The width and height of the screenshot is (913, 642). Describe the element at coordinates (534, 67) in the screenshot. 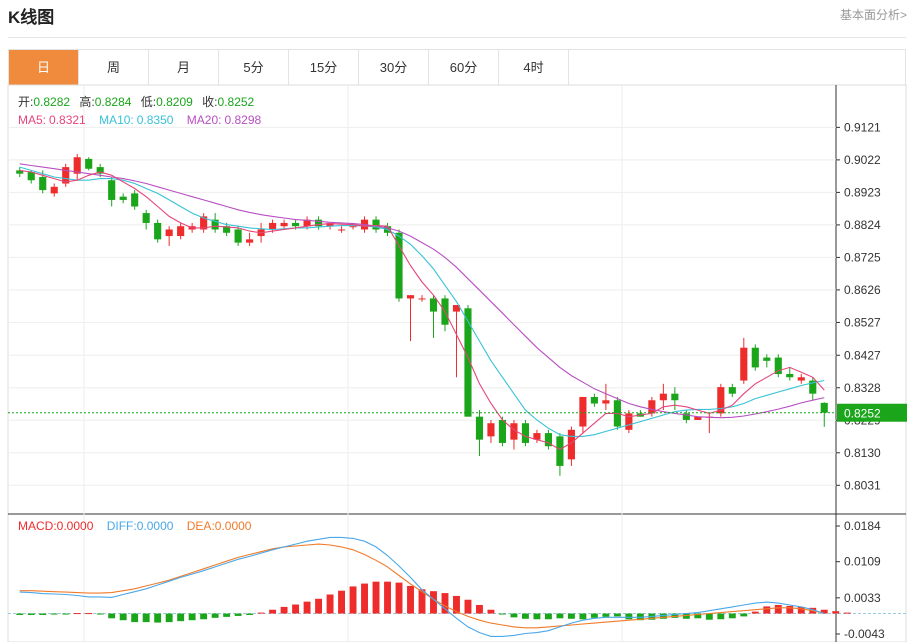

I see `tab-4hour: 4时` at that location.